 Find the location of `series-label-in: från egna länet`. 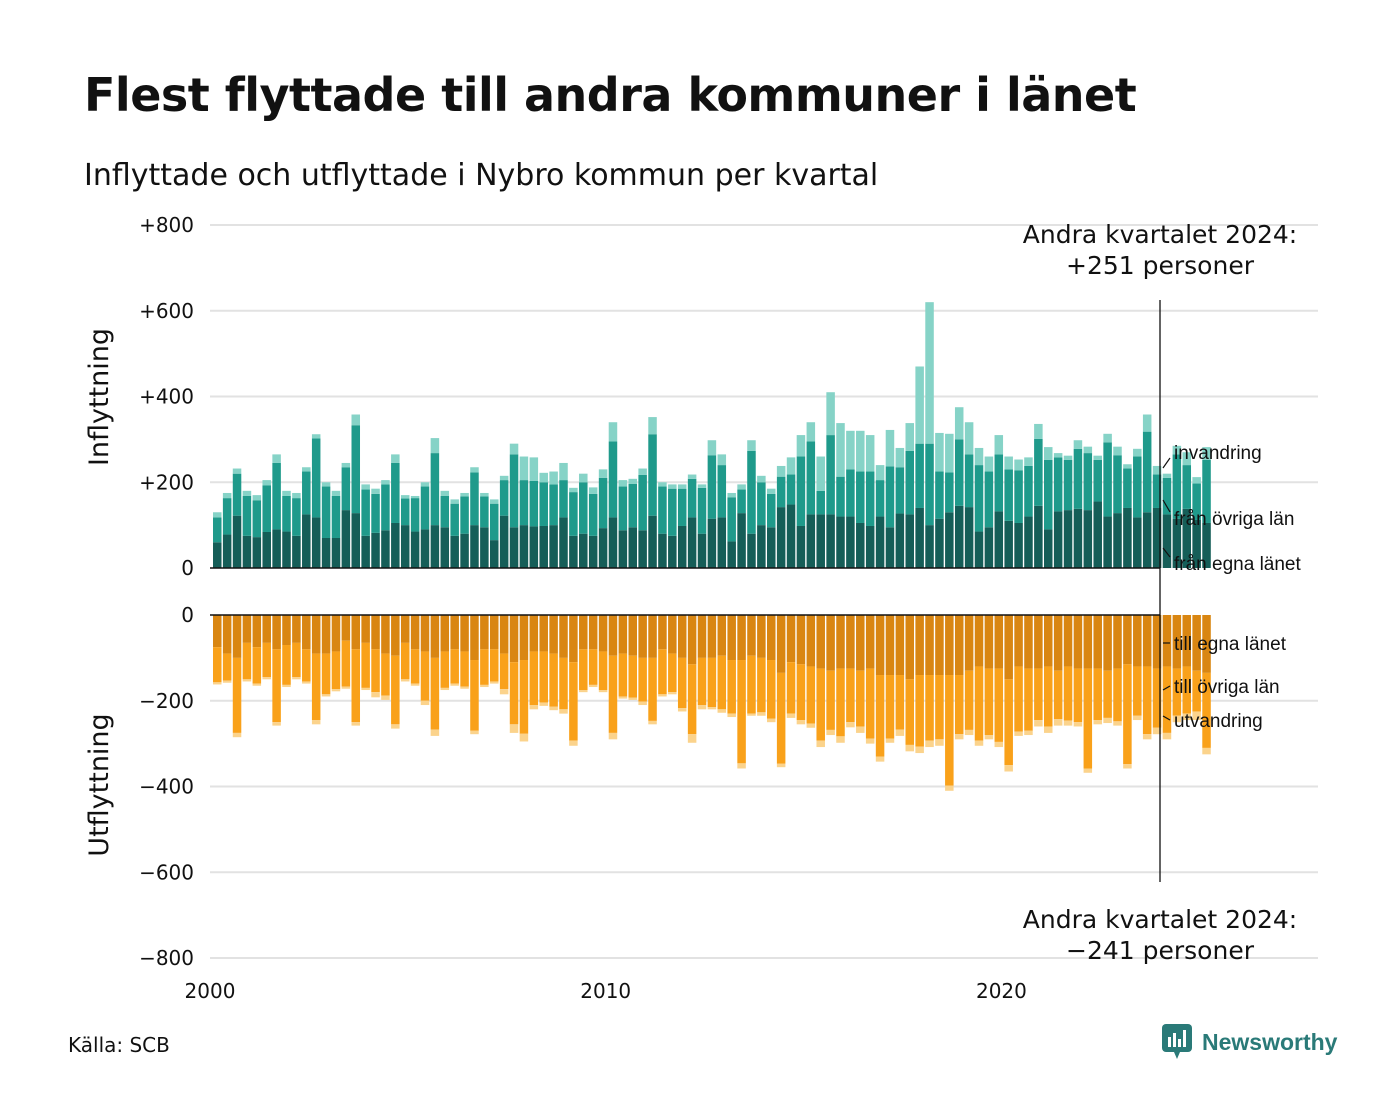

series-label-in: från egna länet is located at coordinates (1237, 564).